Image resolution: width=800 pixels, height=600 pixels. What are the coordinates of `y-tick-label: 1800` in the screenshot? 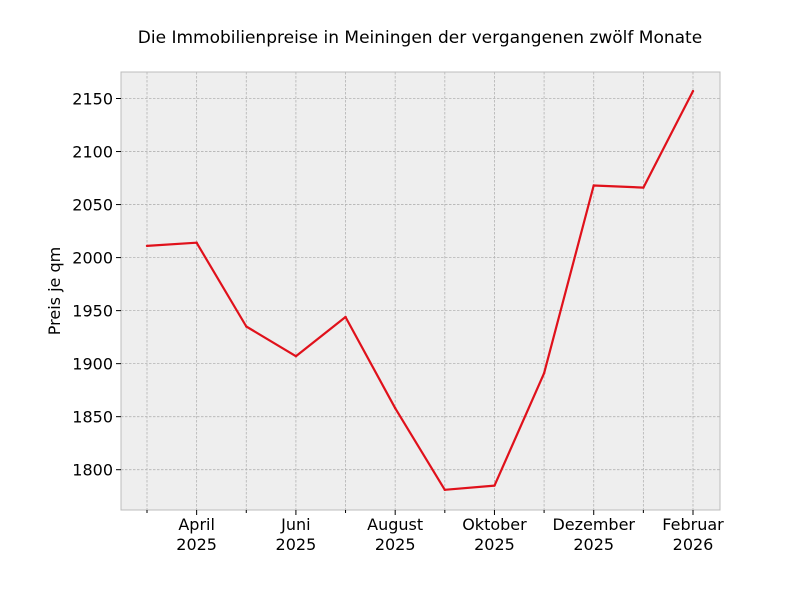 It's located at (92, 470).